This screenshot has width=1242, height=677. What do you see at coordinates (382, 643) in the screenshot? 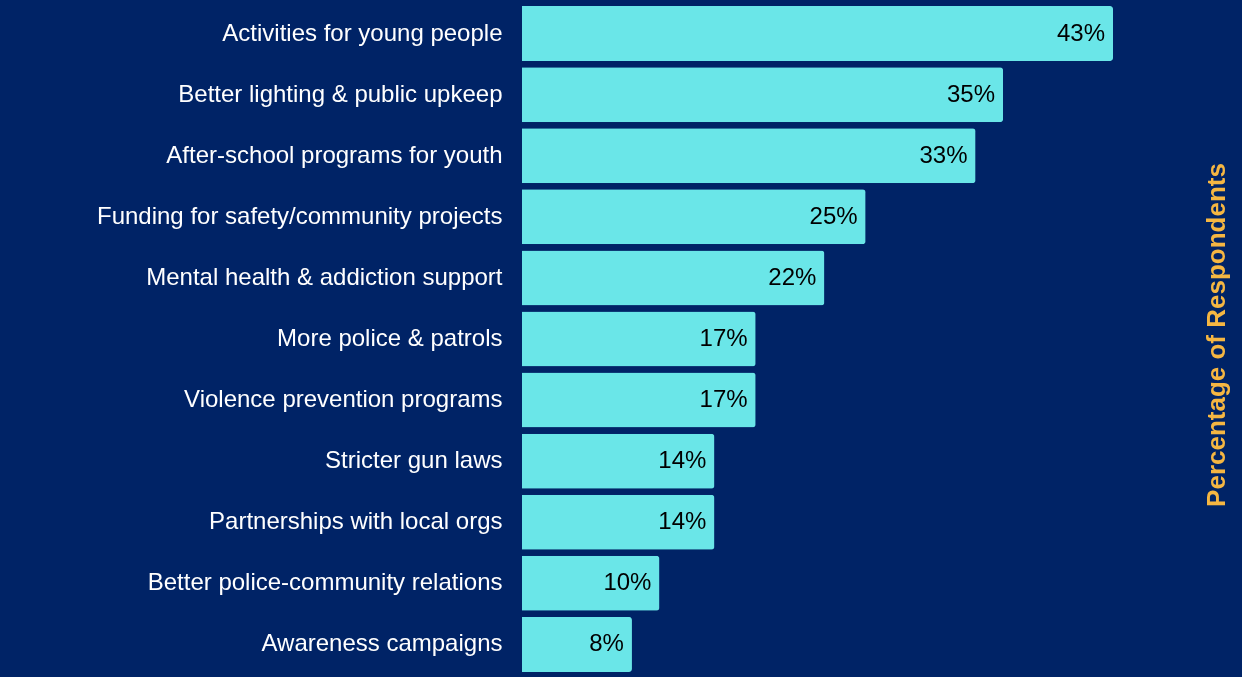
I see `y-tick-label: Awareness campaigns` at bounding box center [382, 643].